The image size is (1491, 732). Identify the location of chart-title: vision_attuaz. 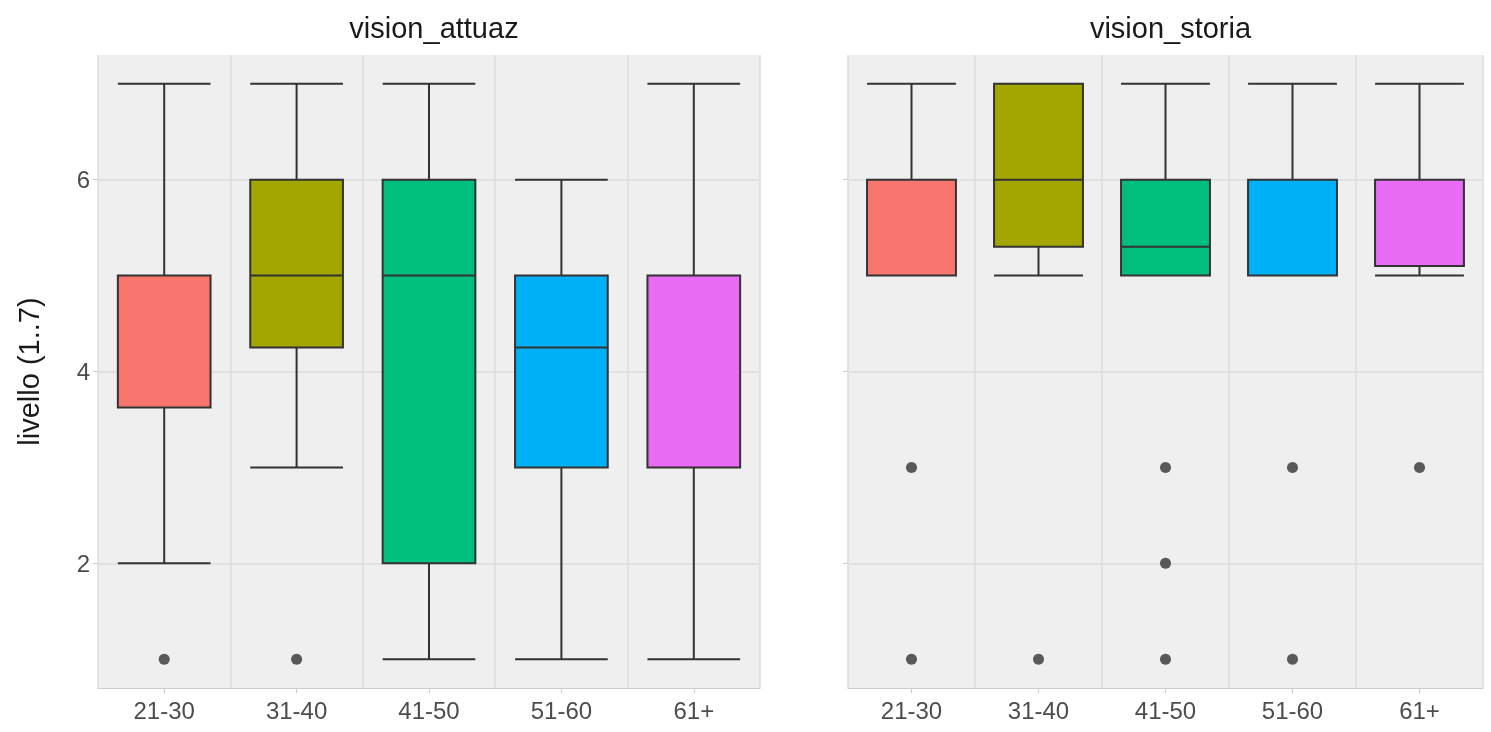
(434, 27).